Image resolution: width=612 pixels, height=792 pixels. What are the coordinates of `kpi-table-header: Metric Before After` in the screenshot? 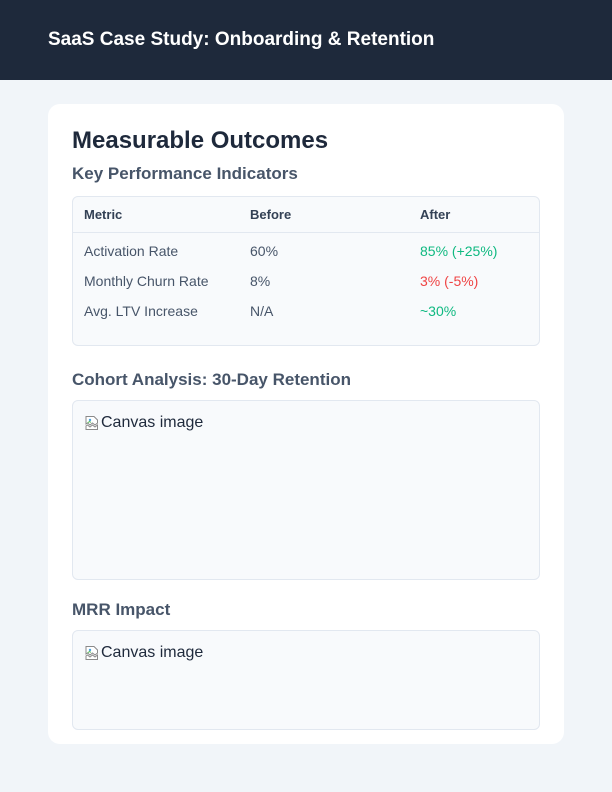 It's located at (306, 215).